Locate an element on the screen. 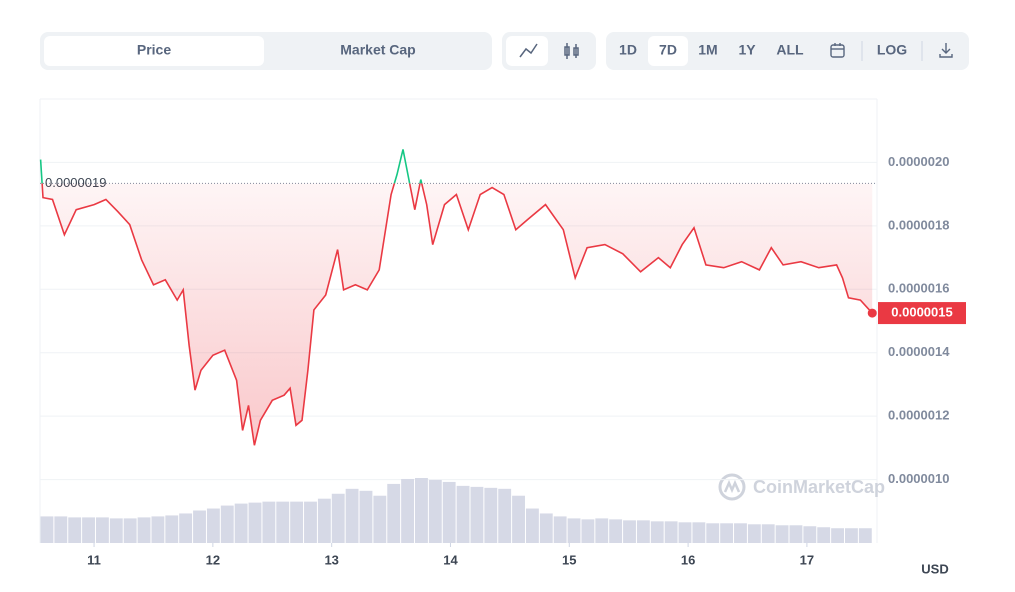  last-price-label: 0.0000015 is located at coordinates (921, 312).